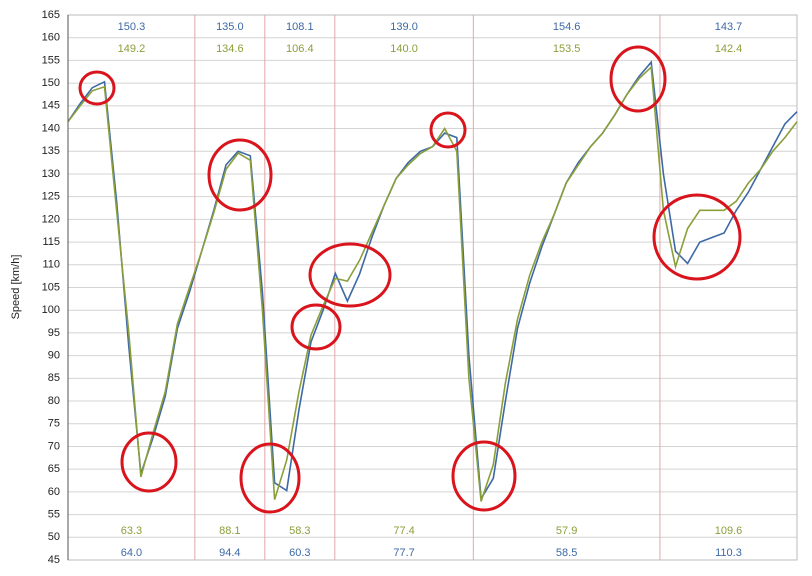 The height and width of the screenshot is (576, 812). What do you see at coordinates (230, 49) in the screenshot?
I see `section-label: 134.6` at bounding box center [230, 49].